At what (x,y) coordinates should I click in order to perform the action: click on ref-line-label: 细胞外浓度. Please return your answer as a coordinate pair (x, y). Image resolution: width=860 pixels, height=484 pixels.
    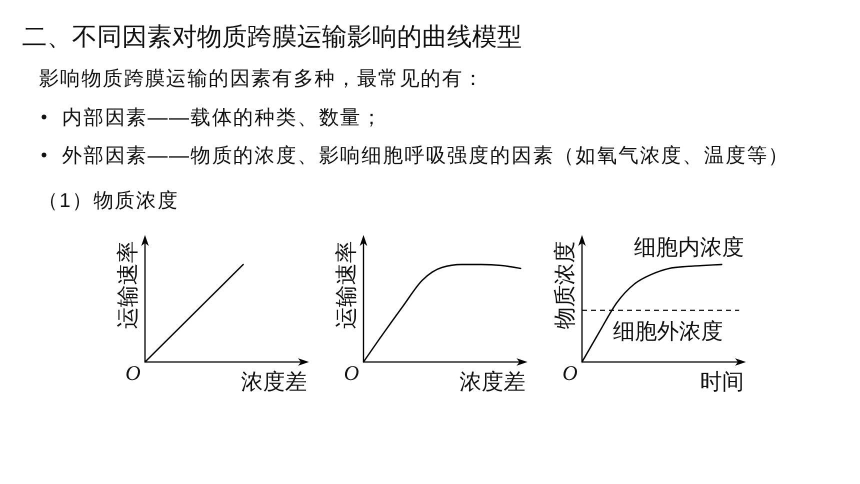
    Looking at the image, I should click on (668, 331).